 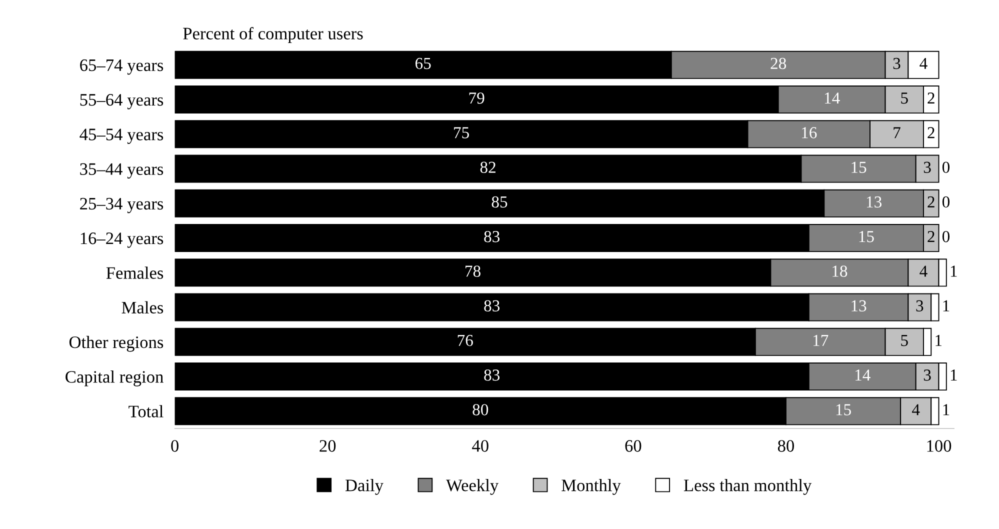 What do you see at coordinates (820, 340) in the screenshot?
I see `data-label: 17` at bounding box center [820, 340].